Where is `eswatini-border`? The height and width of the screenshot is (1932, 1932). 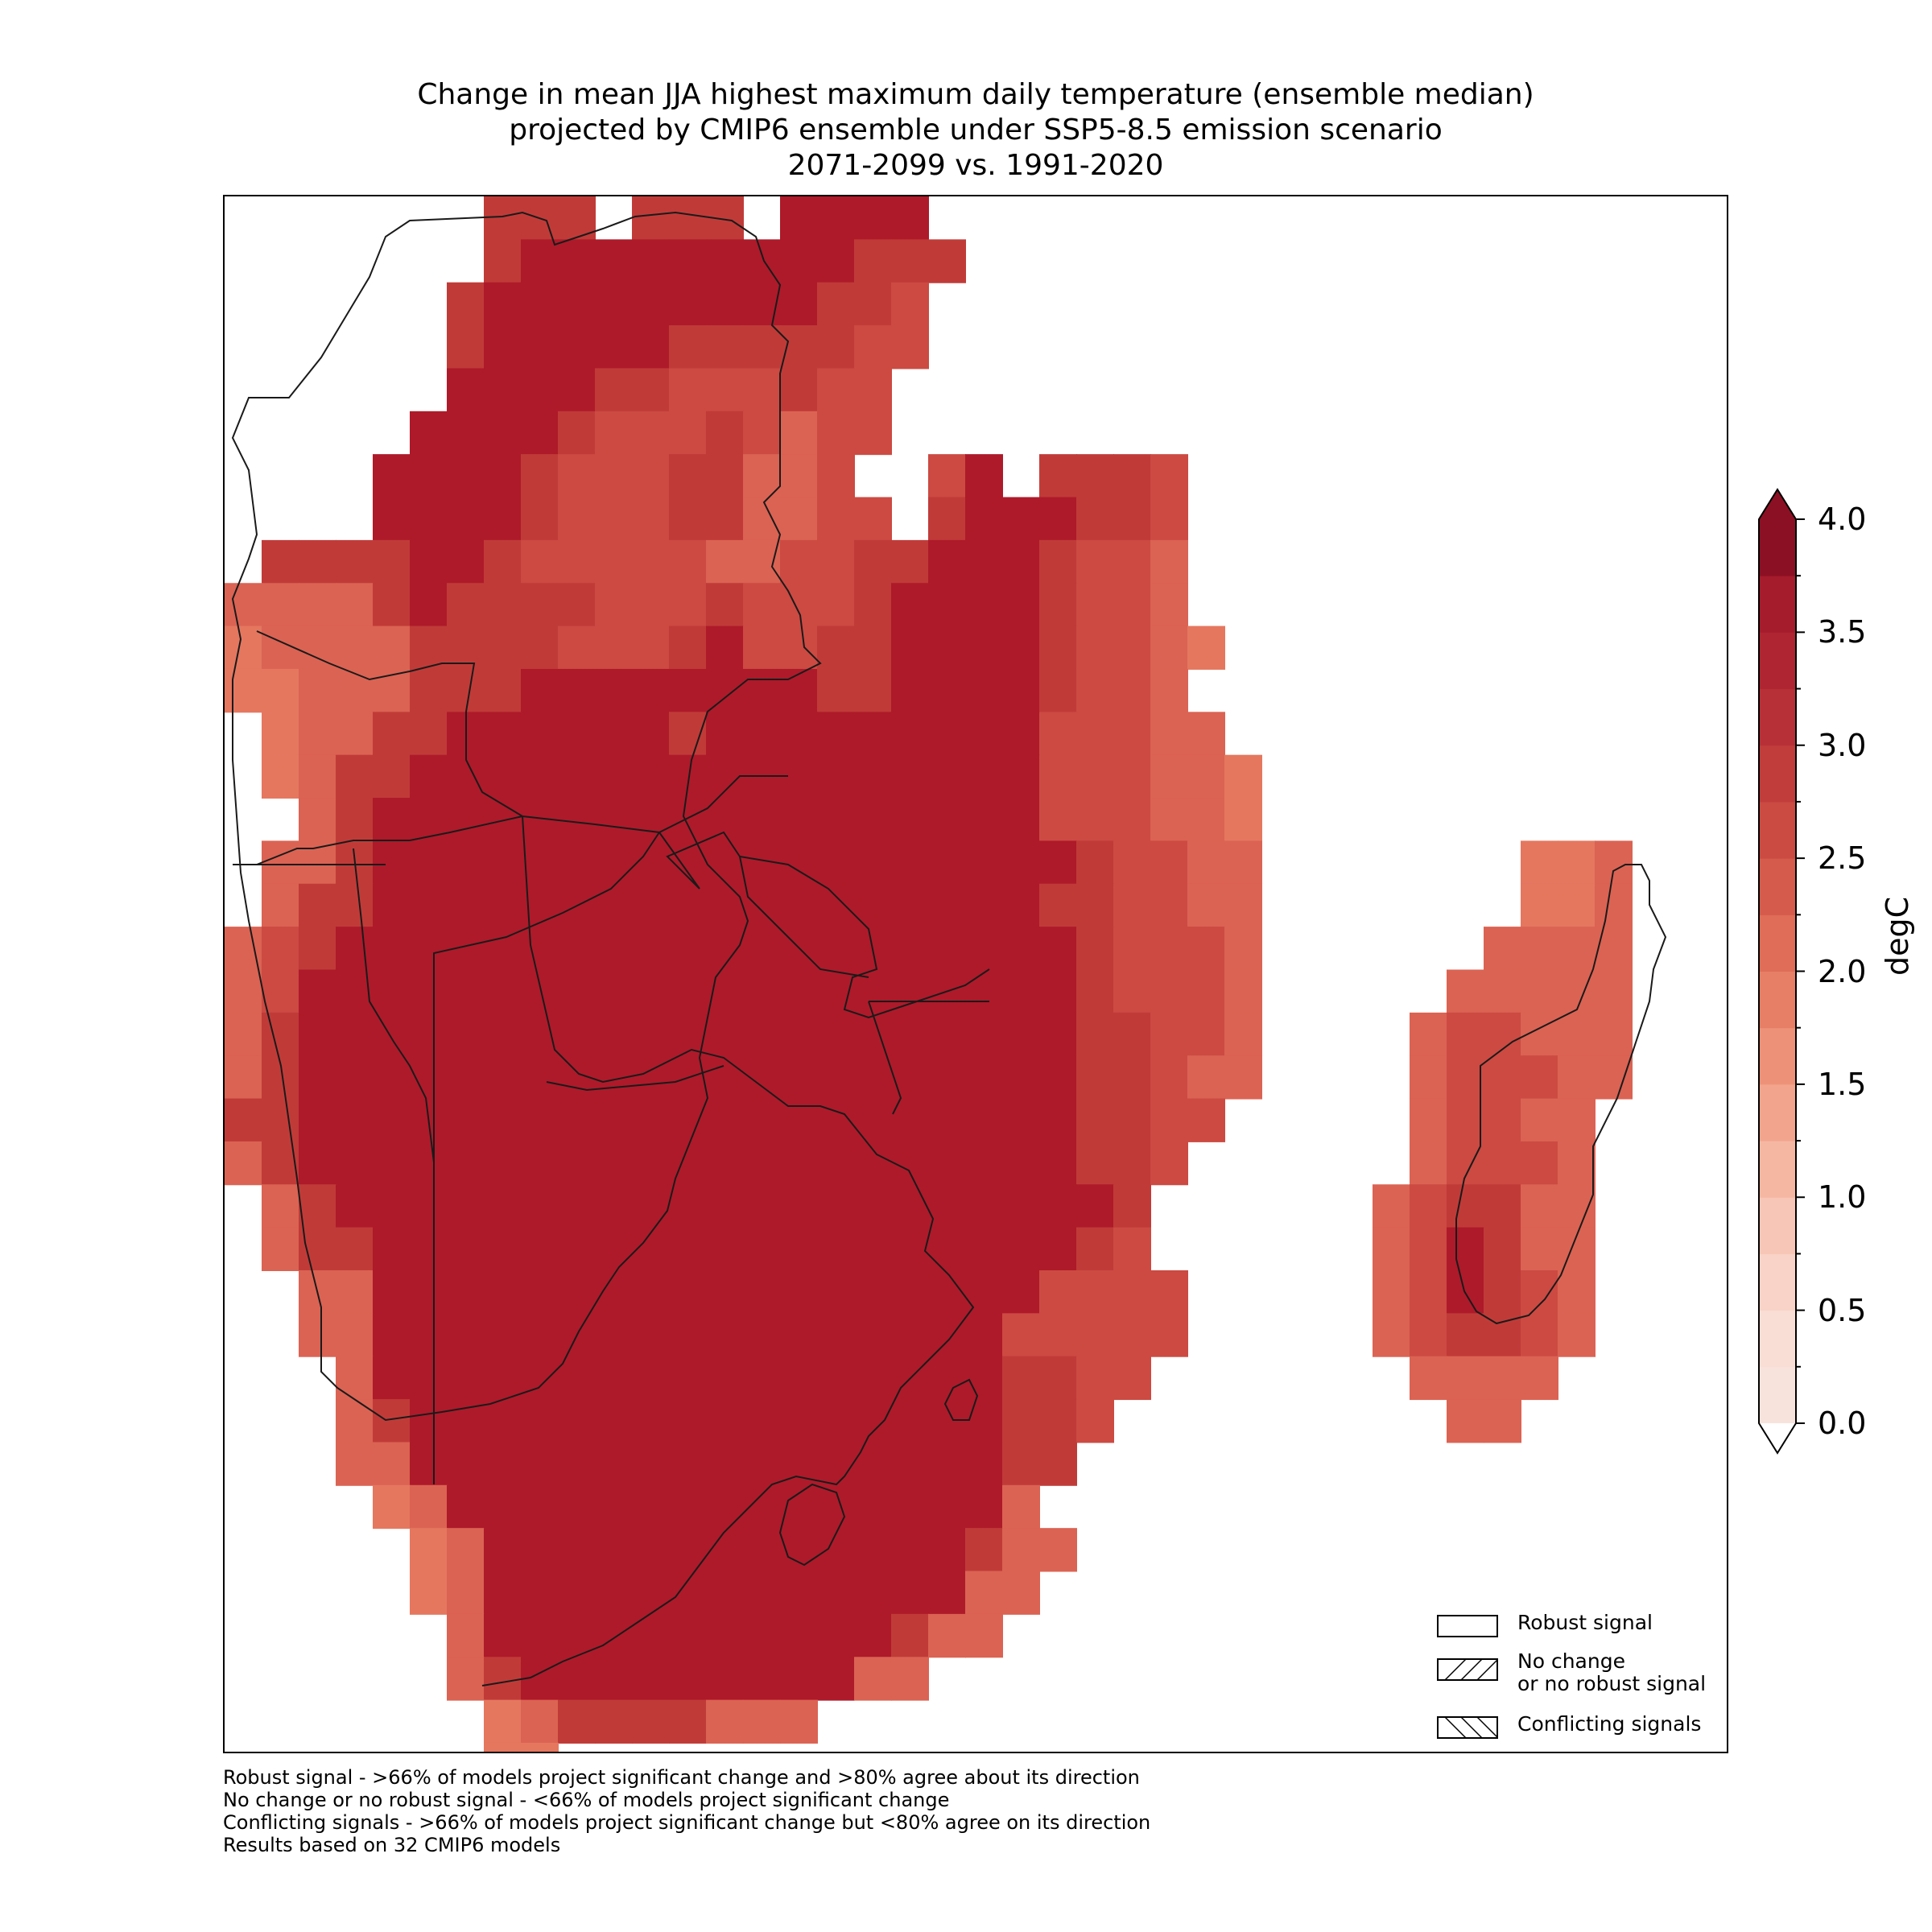 eswatini-border is located at coordinates (961, 1399).